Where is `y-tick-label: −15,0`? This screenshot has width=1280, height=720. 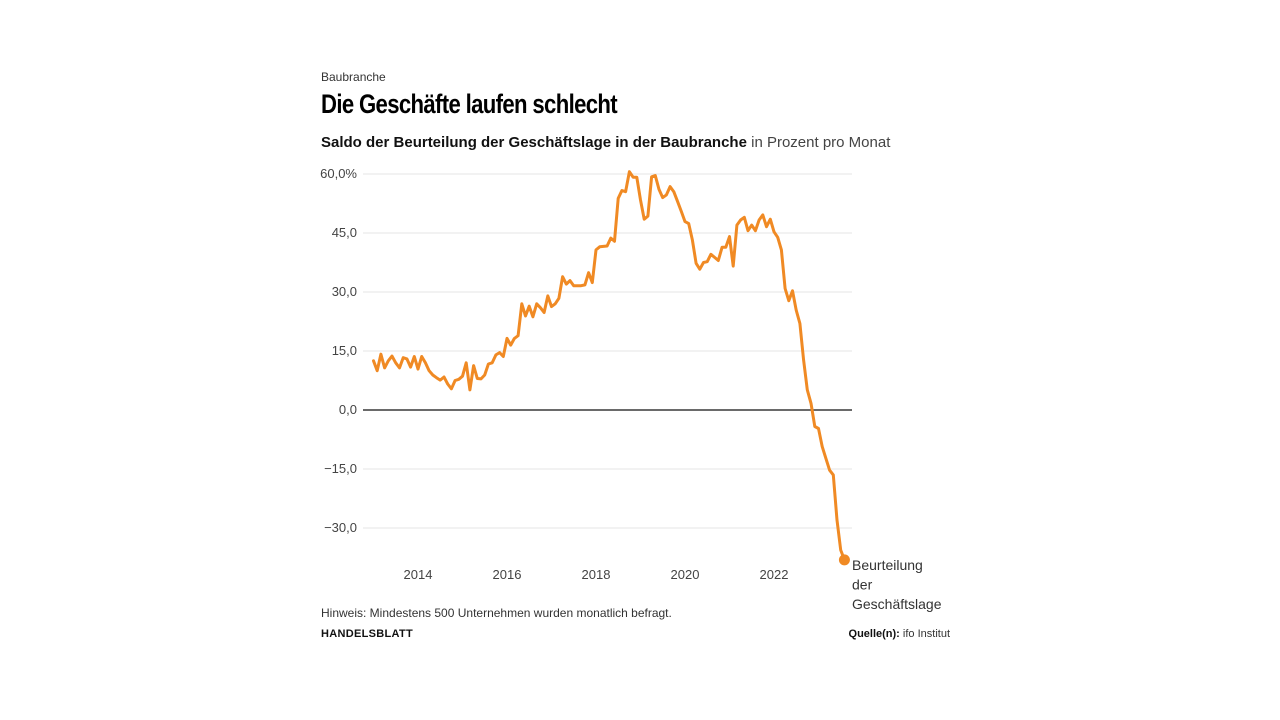 y-tick-label: −15,0 is located at coordinates (340, 468).